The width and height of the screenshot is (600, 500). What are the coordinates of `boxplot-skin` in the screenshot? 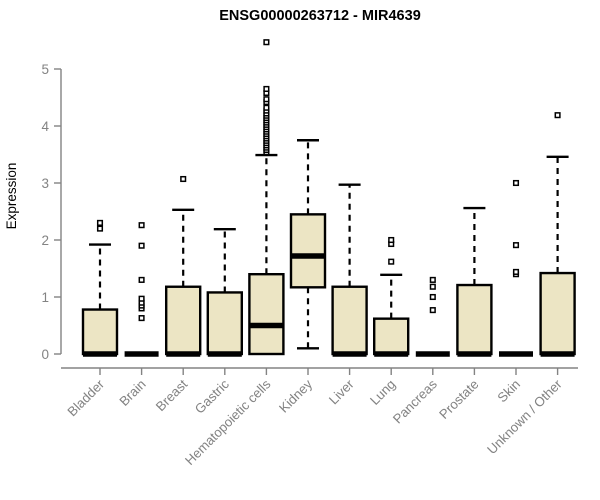 It's located at (516, 268).